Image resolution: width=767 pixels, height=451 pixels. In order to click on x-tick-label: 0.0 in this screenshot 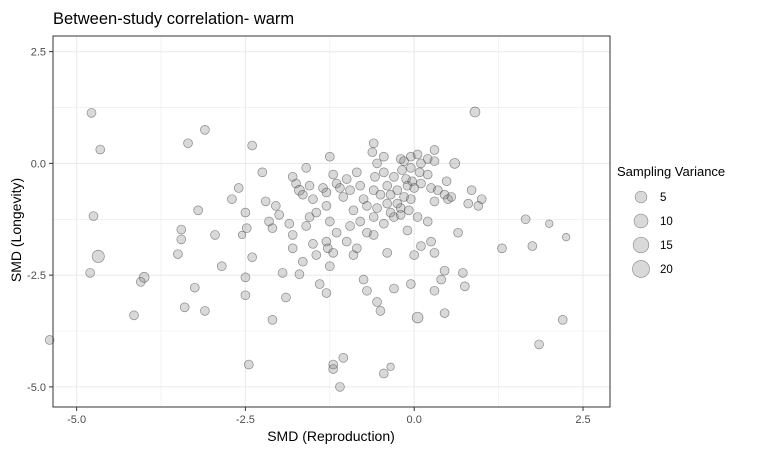, I will do `click(414, 420)`.